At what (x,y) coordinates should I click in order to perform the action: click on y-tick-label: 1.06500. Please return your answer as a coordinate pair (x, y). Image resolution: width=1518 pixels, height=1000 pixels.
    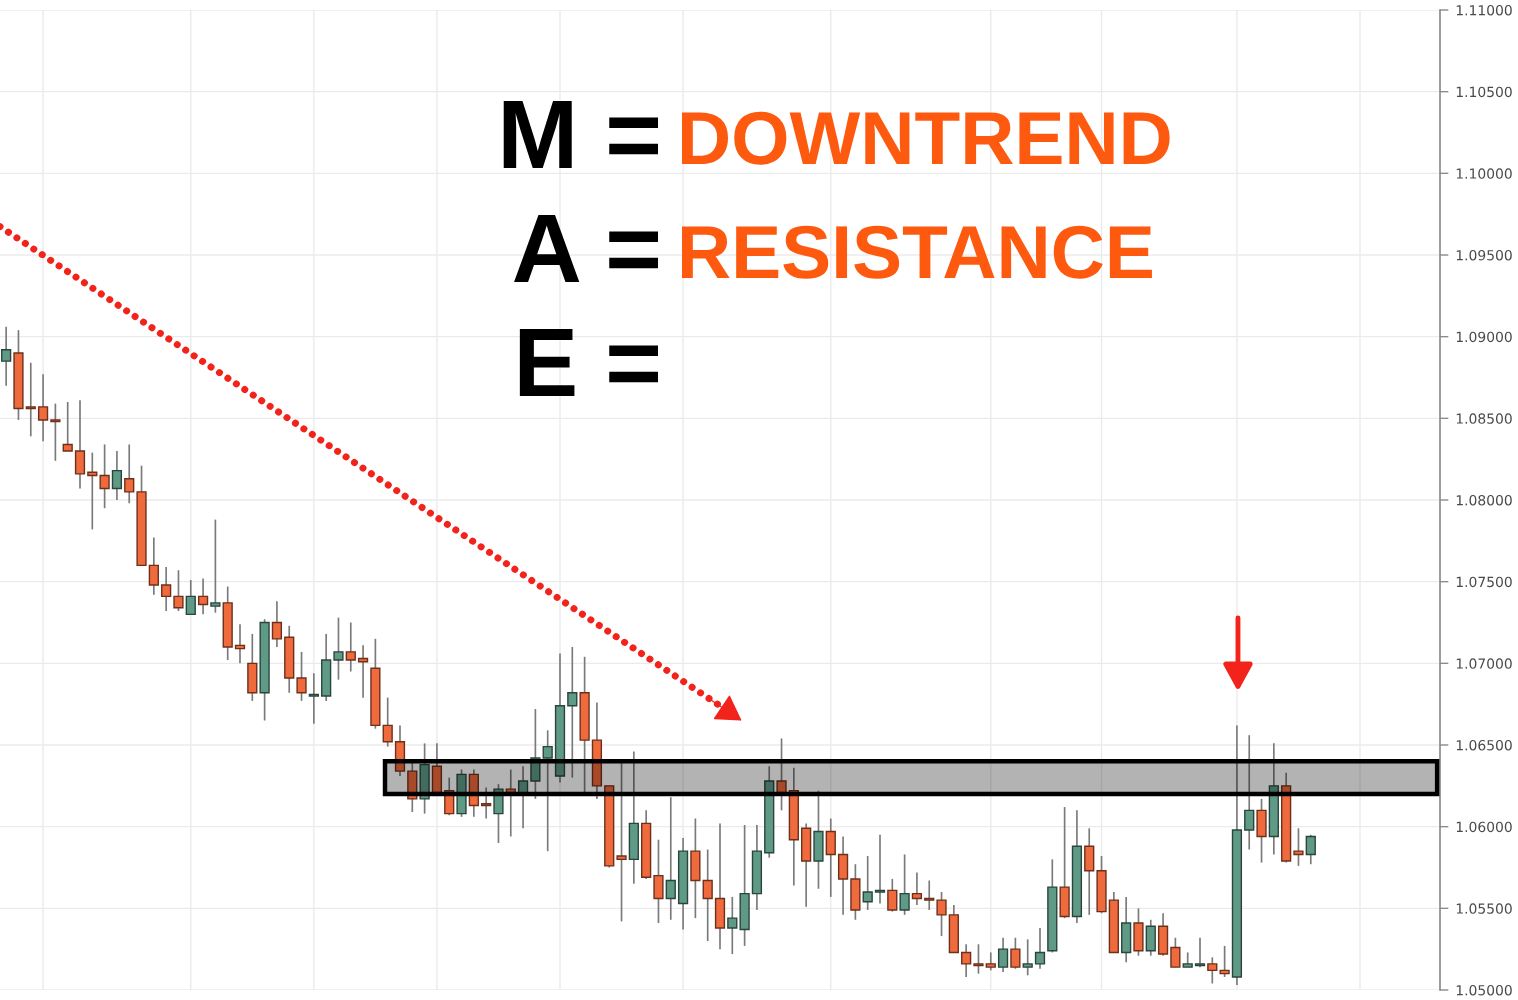
    Looking at the image, I should click on (1484, 745).